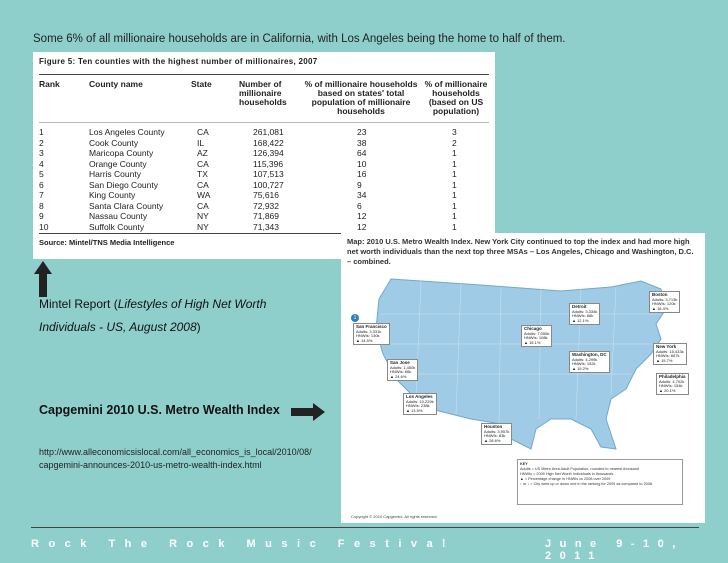 Image resolution: width=728 pixels, height=563 pixels. I want to click on callout-l3: ▲ 19.2%, so click(580, 368).